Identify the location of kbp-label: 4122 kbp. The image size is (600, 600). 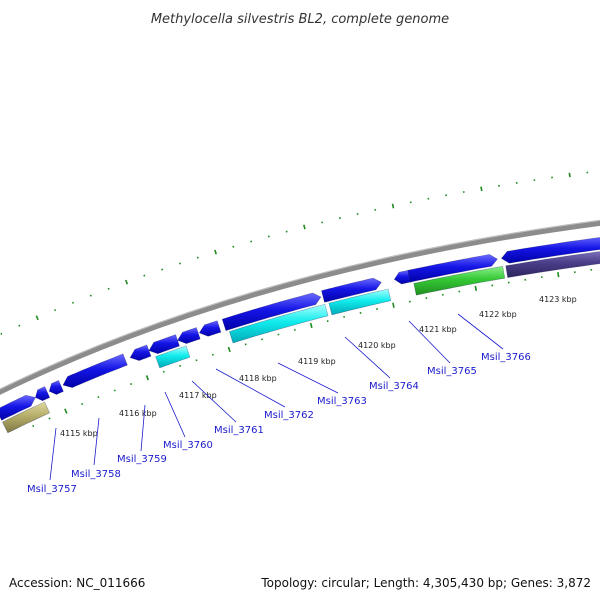
(498, 314).